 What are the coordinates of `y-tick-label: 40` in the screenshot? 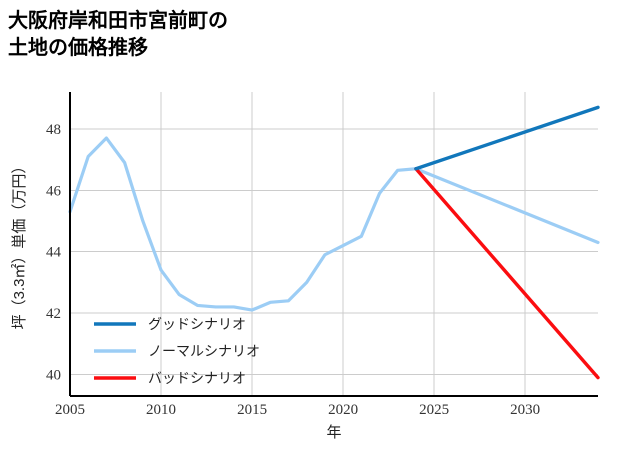 It's located at (53, 376).